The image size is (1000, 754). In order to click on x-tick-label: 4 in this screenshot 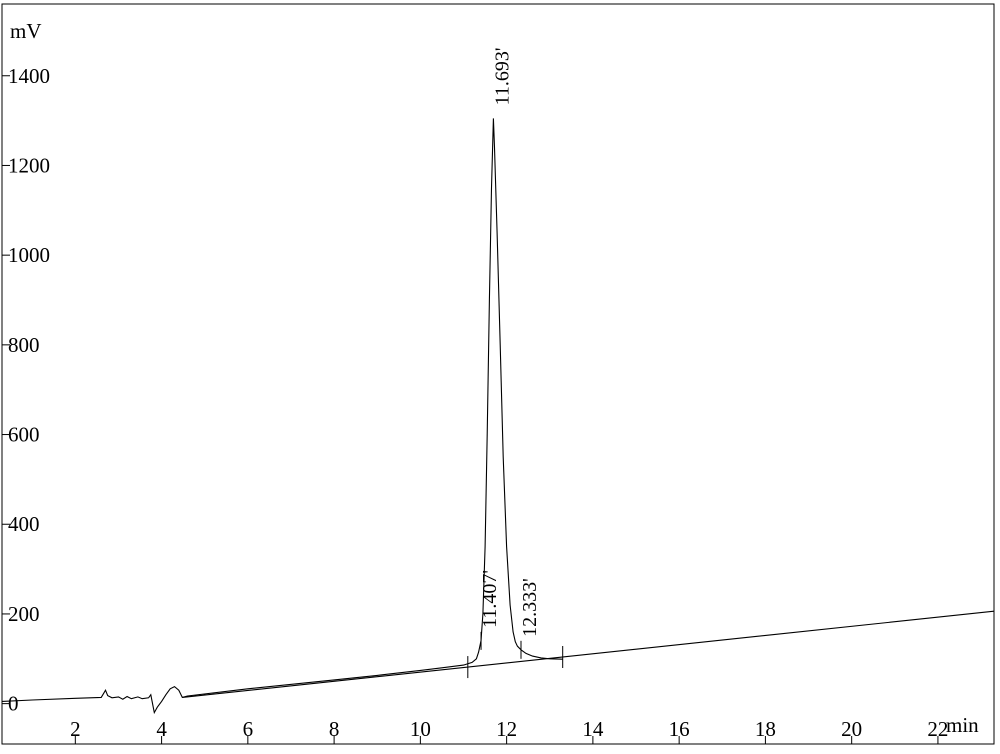, I will do `click(161, 729)`.